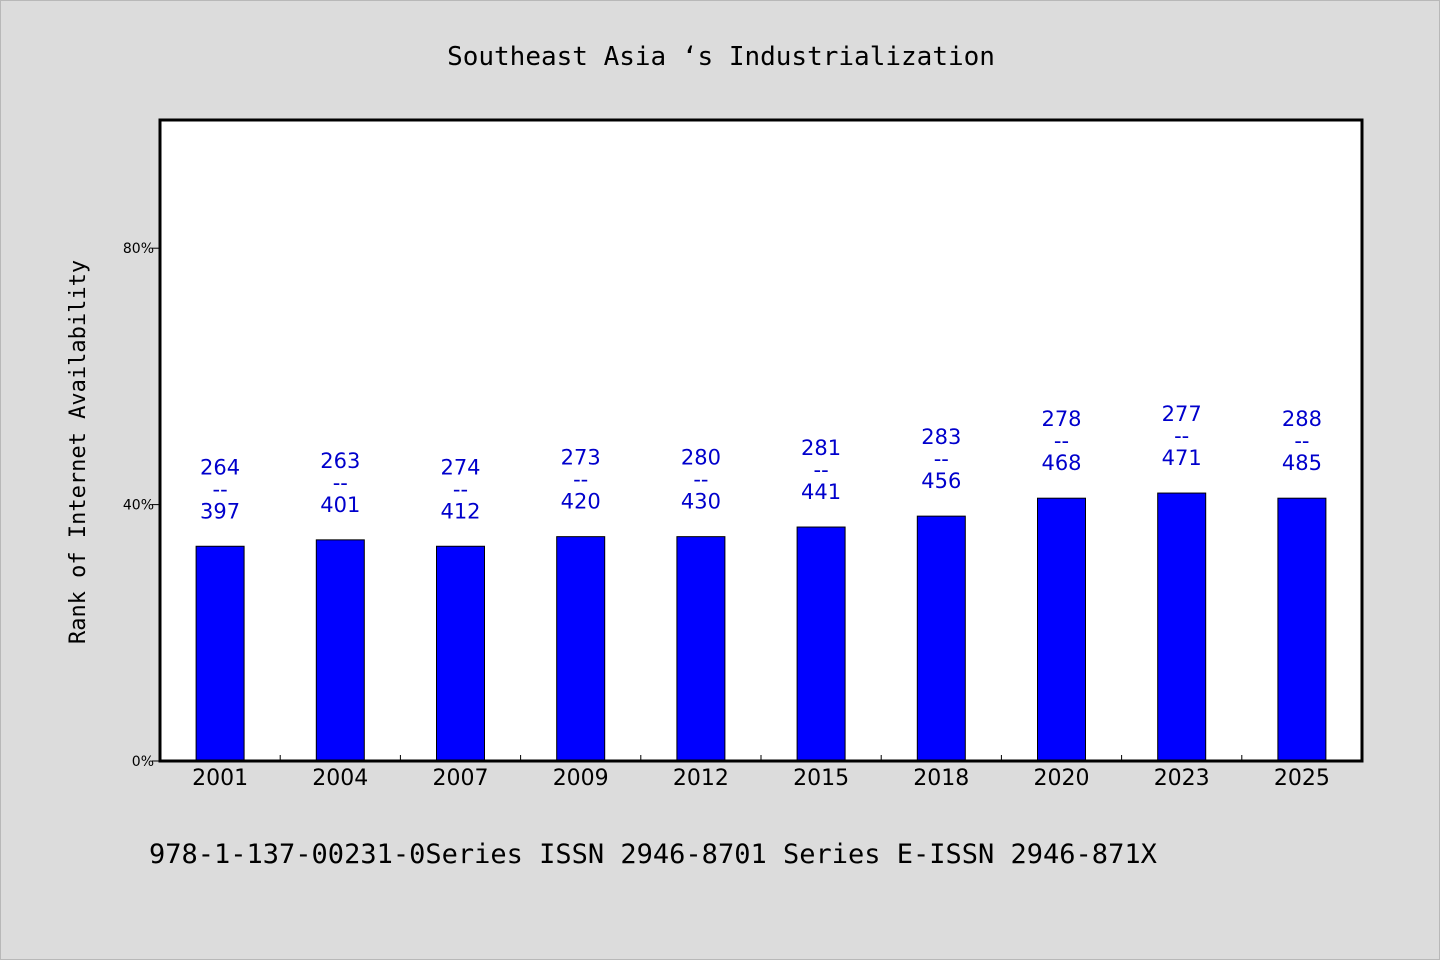 The width and height of the screenshot is (1440, 961). What do you see at coordinates (460, 467) in the screenshot?
I see `bar-label-top-2007: 274` at bounding box center [460, 467].